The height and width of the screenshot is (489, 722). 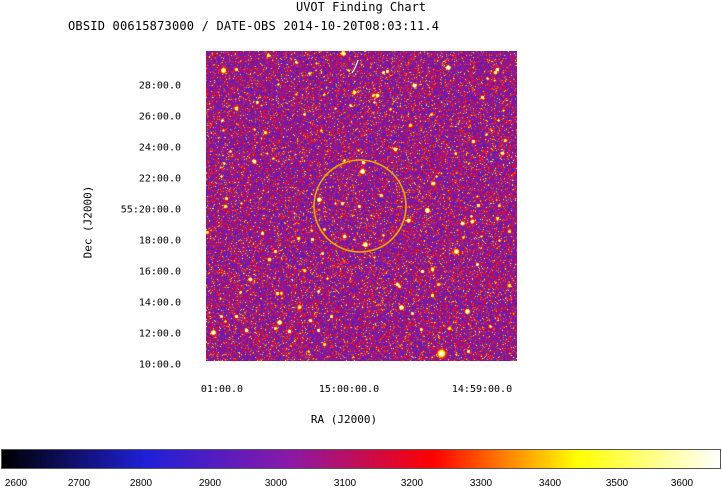 What do you see at coordinates (159, 148) in the screenshot?
I see `dec-tick-label: 24:00.0` at bounding box center [159, 148].